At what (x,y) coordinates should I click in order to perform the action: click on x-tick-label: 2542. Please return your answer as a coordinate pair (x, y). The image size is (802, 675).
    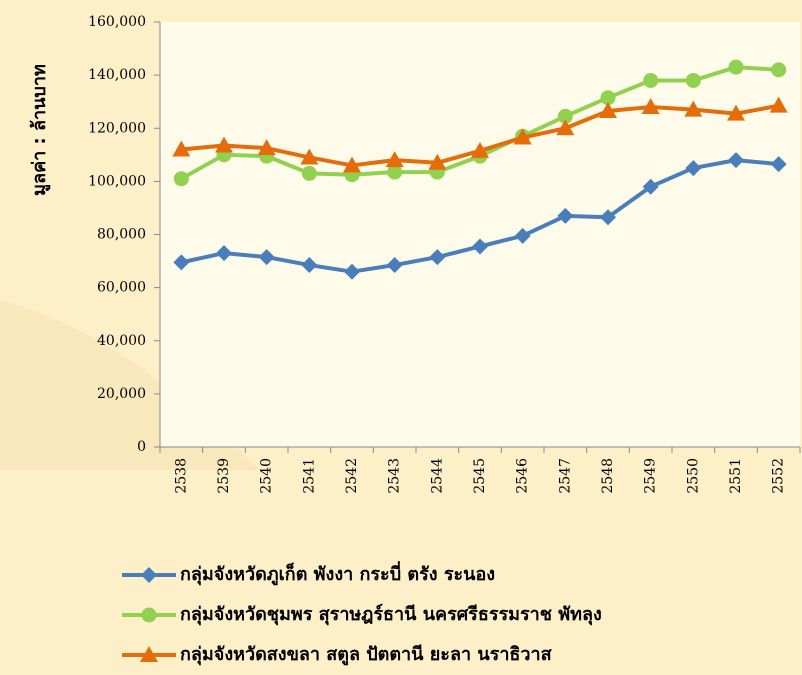
    Looking at the image, I should click on (352, 476).